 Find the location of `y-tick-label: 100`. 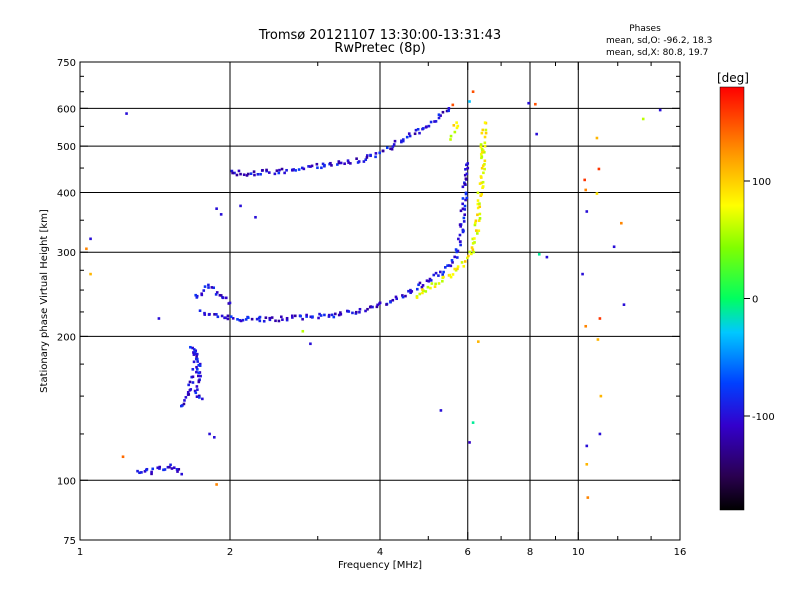

y-tick-label: 100 is located at coordinates (66, 481).